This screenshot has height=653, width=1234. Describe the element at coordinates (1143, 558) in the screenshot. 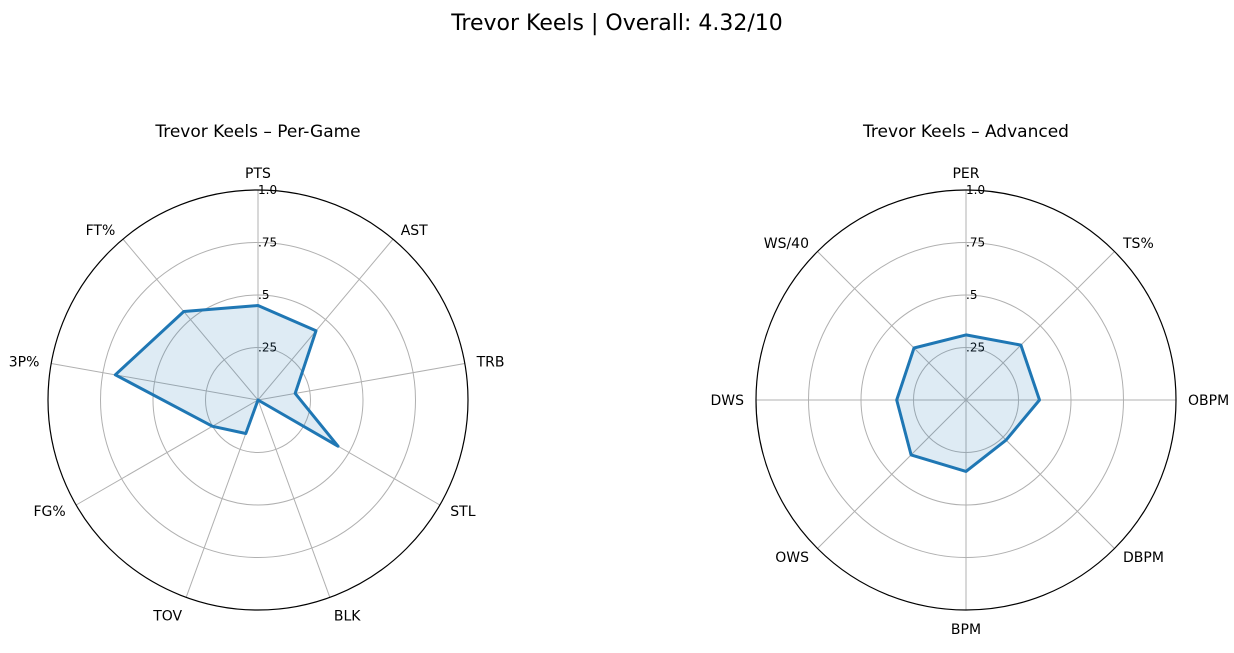

I see `axis-label-dbpm: DBPM` at that location.